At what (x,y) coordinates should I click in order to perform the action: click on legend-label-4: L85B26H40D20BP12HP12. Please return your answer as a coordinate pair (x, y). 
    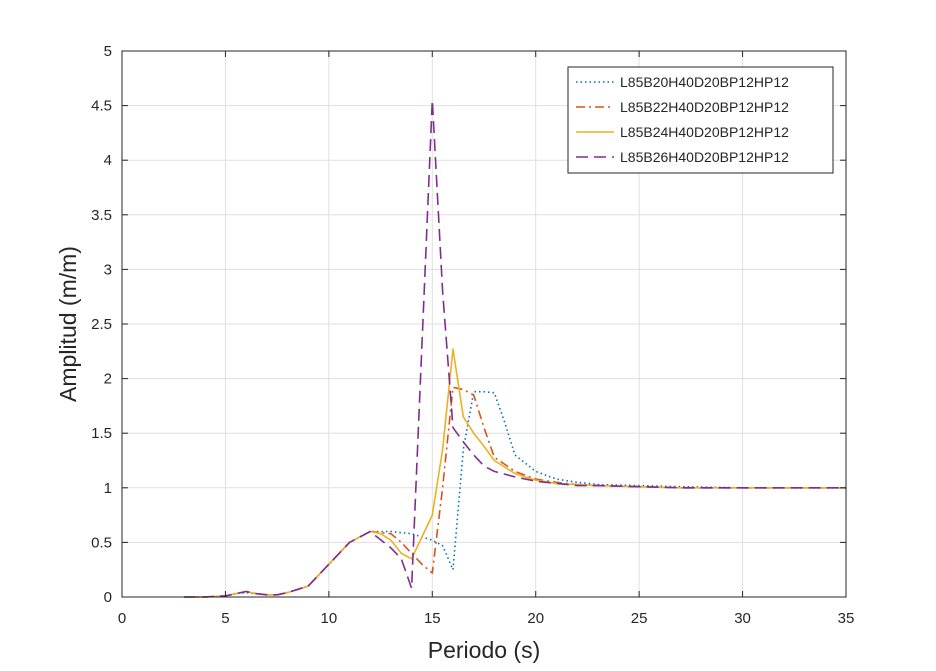
    Looking at the image, I should click on (704, 157).